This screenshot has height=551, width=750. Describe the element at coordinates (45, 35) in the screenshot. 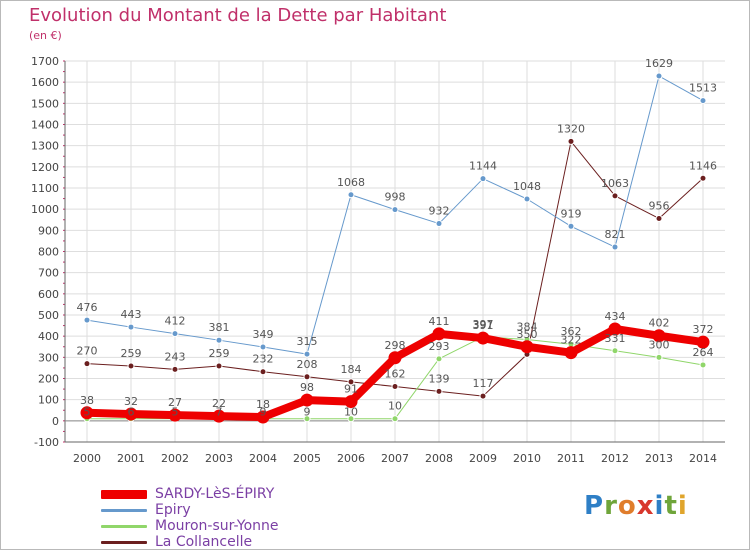

I see `chart-subtitle: (en €)` at that location.